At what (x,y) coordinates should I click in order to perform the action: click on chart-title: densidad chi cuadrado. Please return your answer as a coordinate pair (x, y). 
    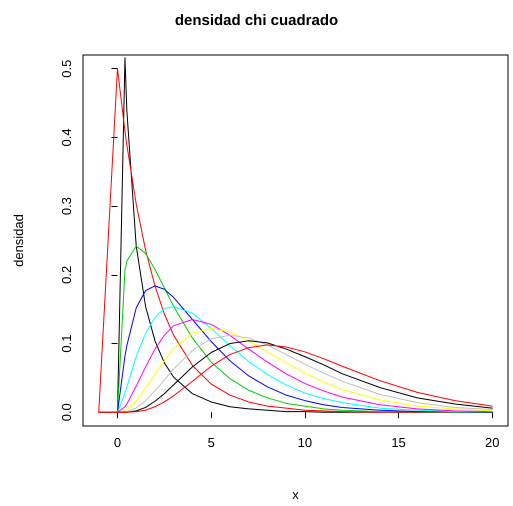
    Looking at the image, I should click on (256, 20).